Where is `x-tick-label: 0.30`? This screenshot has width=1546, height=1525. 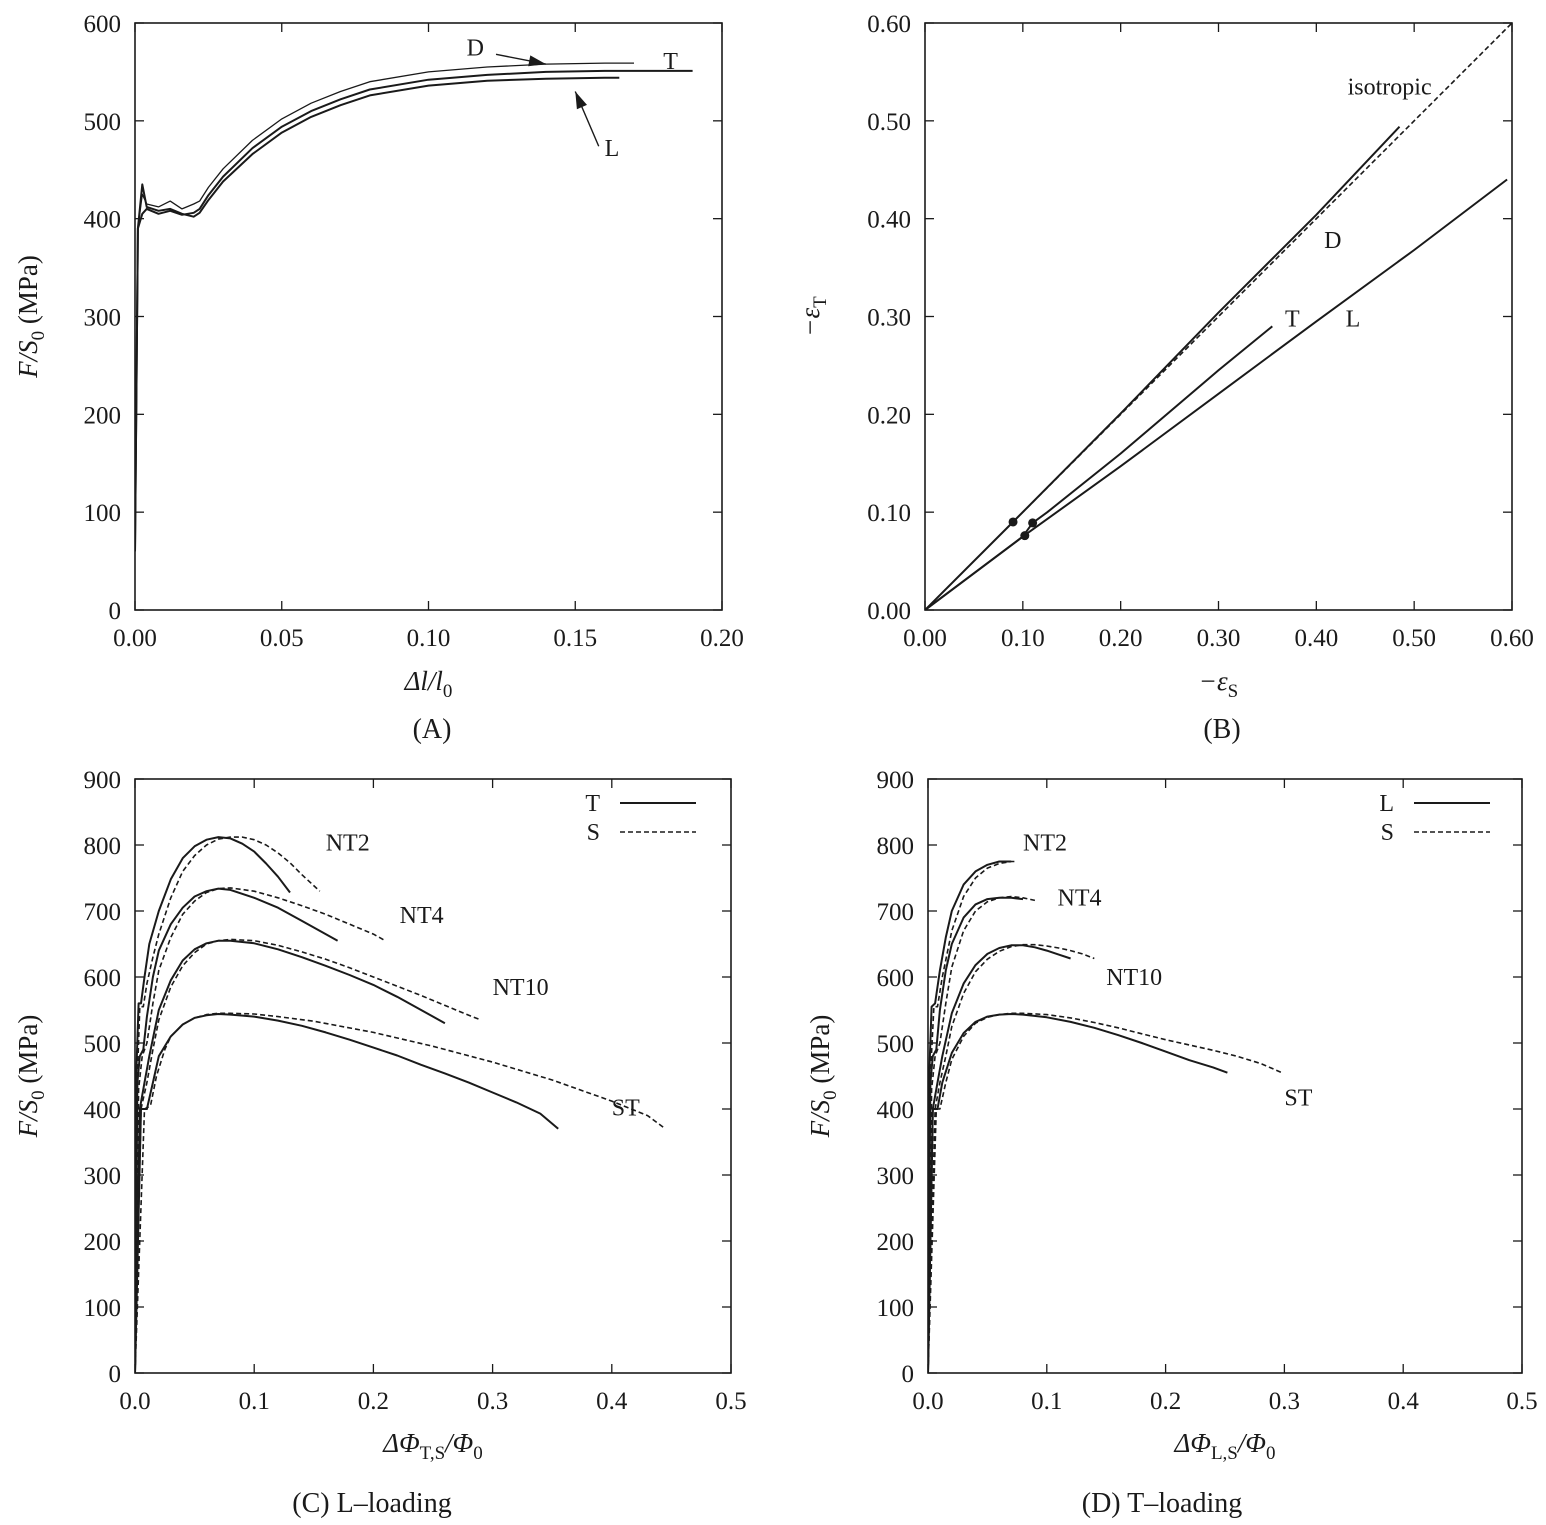 x-tick-label: 0.30 is located at coordinates (1219, 638).